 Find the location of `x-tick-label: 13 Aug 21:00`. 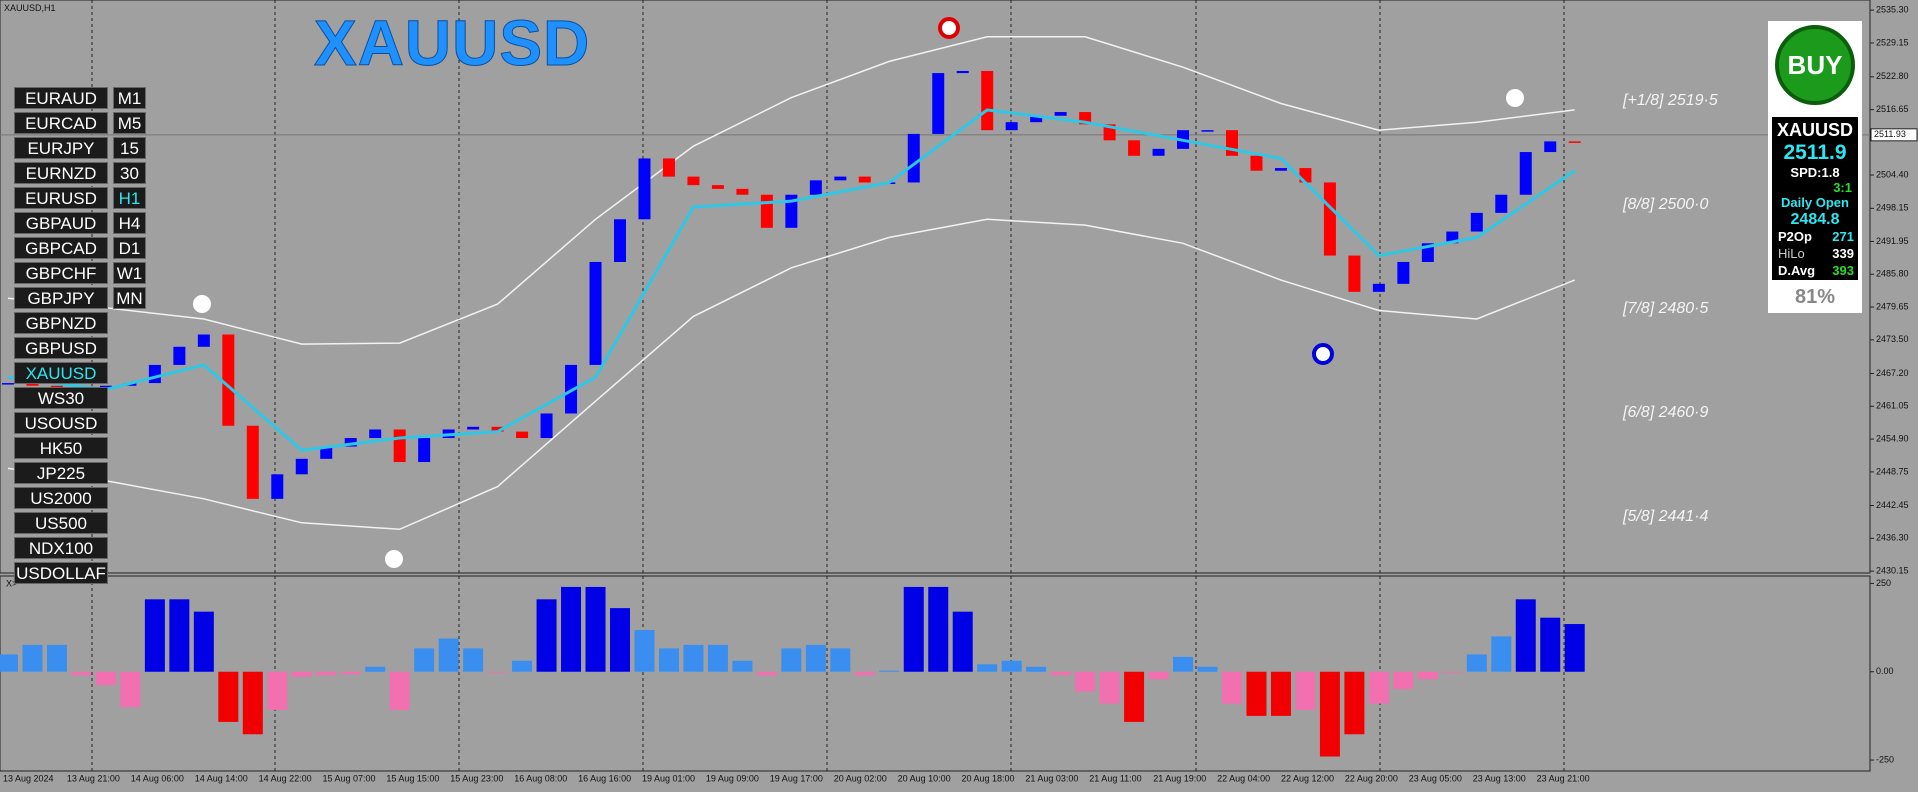

x-tick-label: 13 Aug 21:00 is located at coordinates (93, 778).